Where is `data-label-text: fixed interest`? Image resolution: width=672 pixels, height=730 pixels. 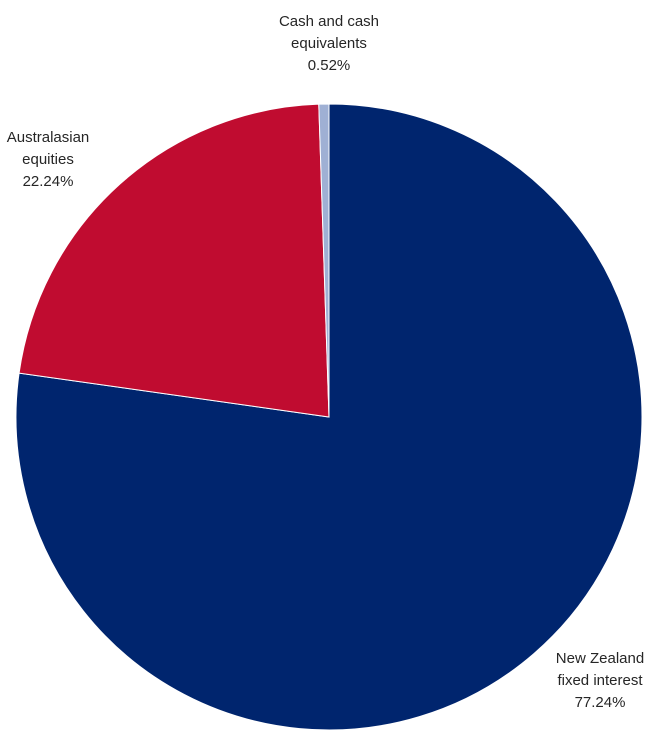 data-label-text: fixed interest is located at coordinates (600, 680).